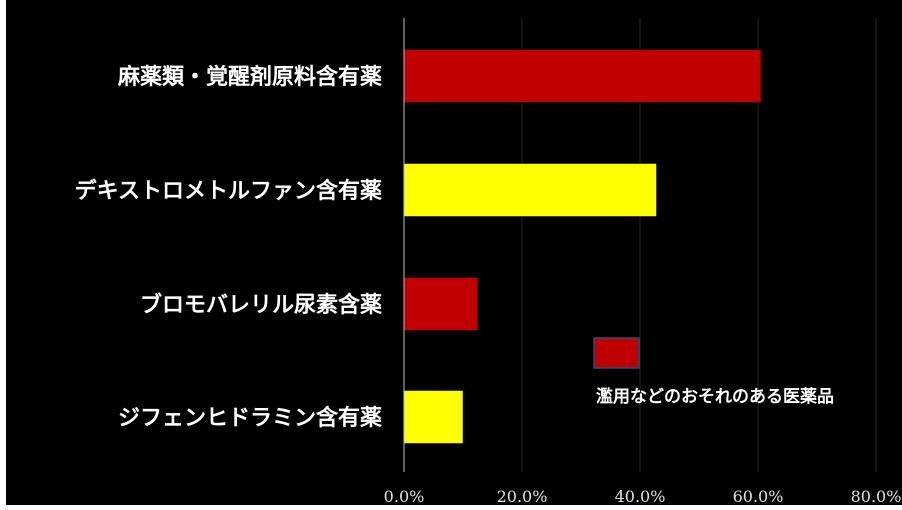 This screenshot has height=510, width=902. I want to click on x-tick-label: 20.0%, so click(522, 496).